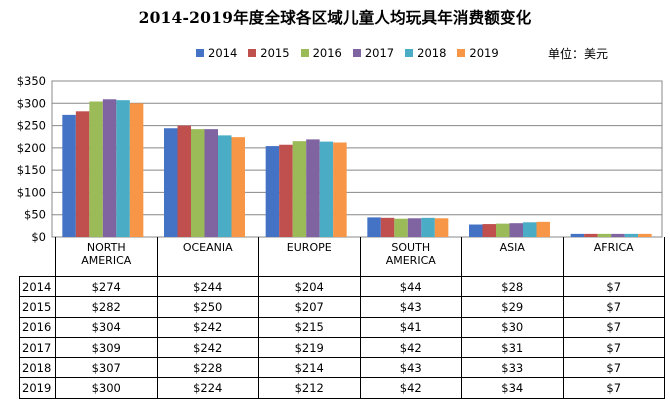 The image size is (670, 403). Describe the element at coordinates (106, 347) in the screenshot. I see `table-value-cell: $309` at that location.